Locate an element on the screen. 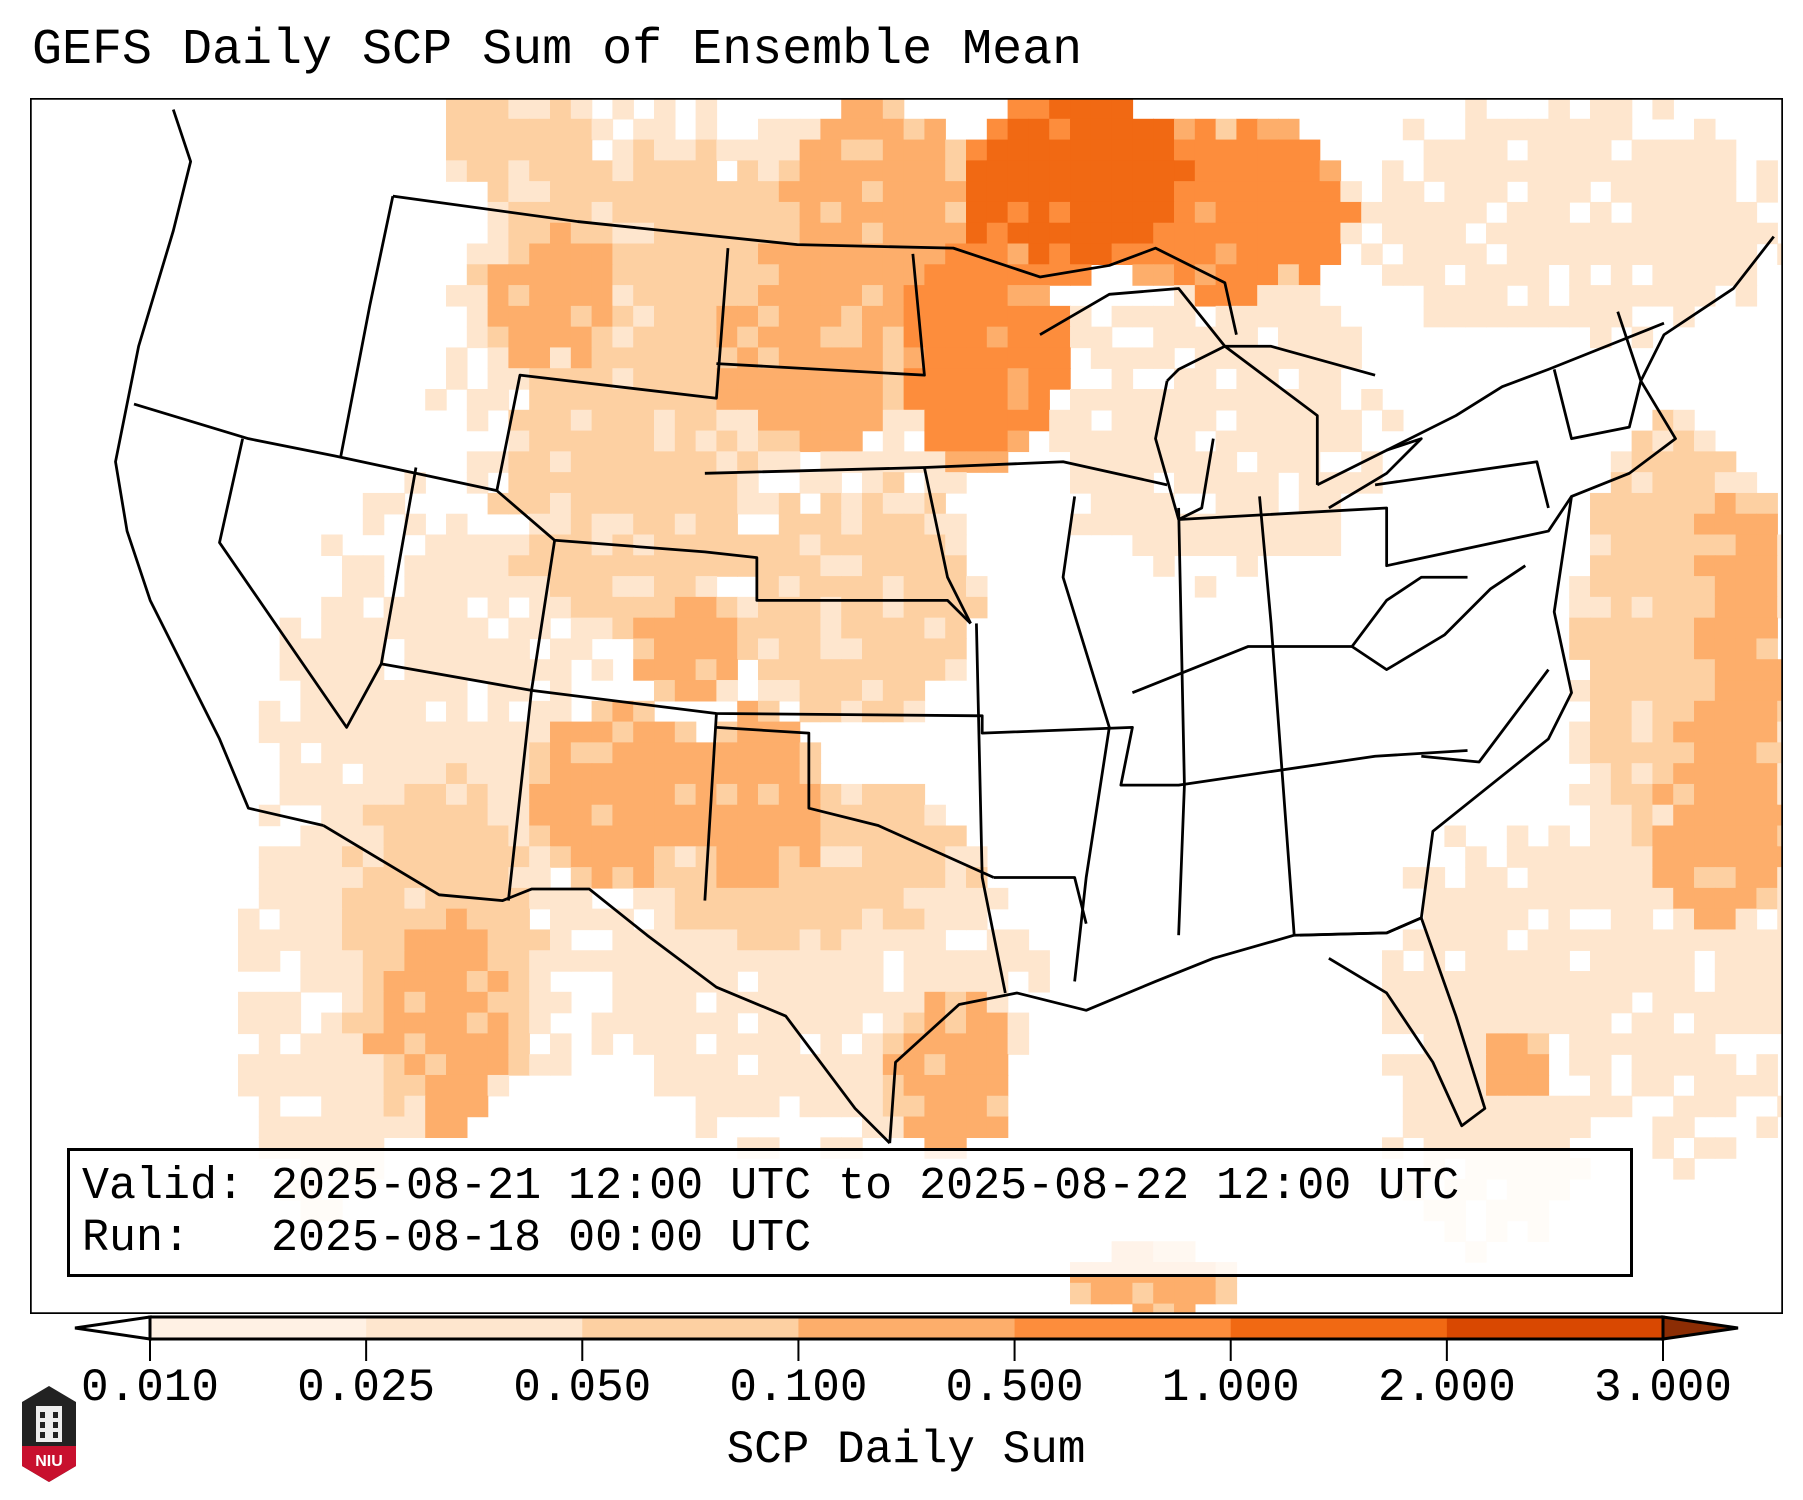 The image size is (1803, 1500). colorbar-tick-label: 0.050 is located at coordinates (582, 1388).